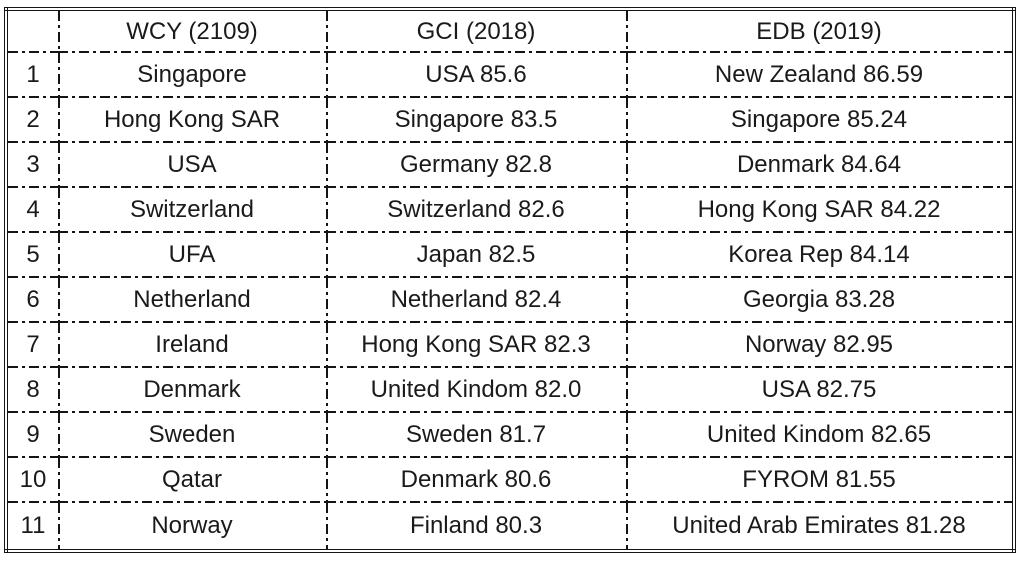 The height and width of the screenshot is (565, 1024). Describe the element at coordinates (32, 255) in the screenshot. I see `rank-cell: 5` at that location.